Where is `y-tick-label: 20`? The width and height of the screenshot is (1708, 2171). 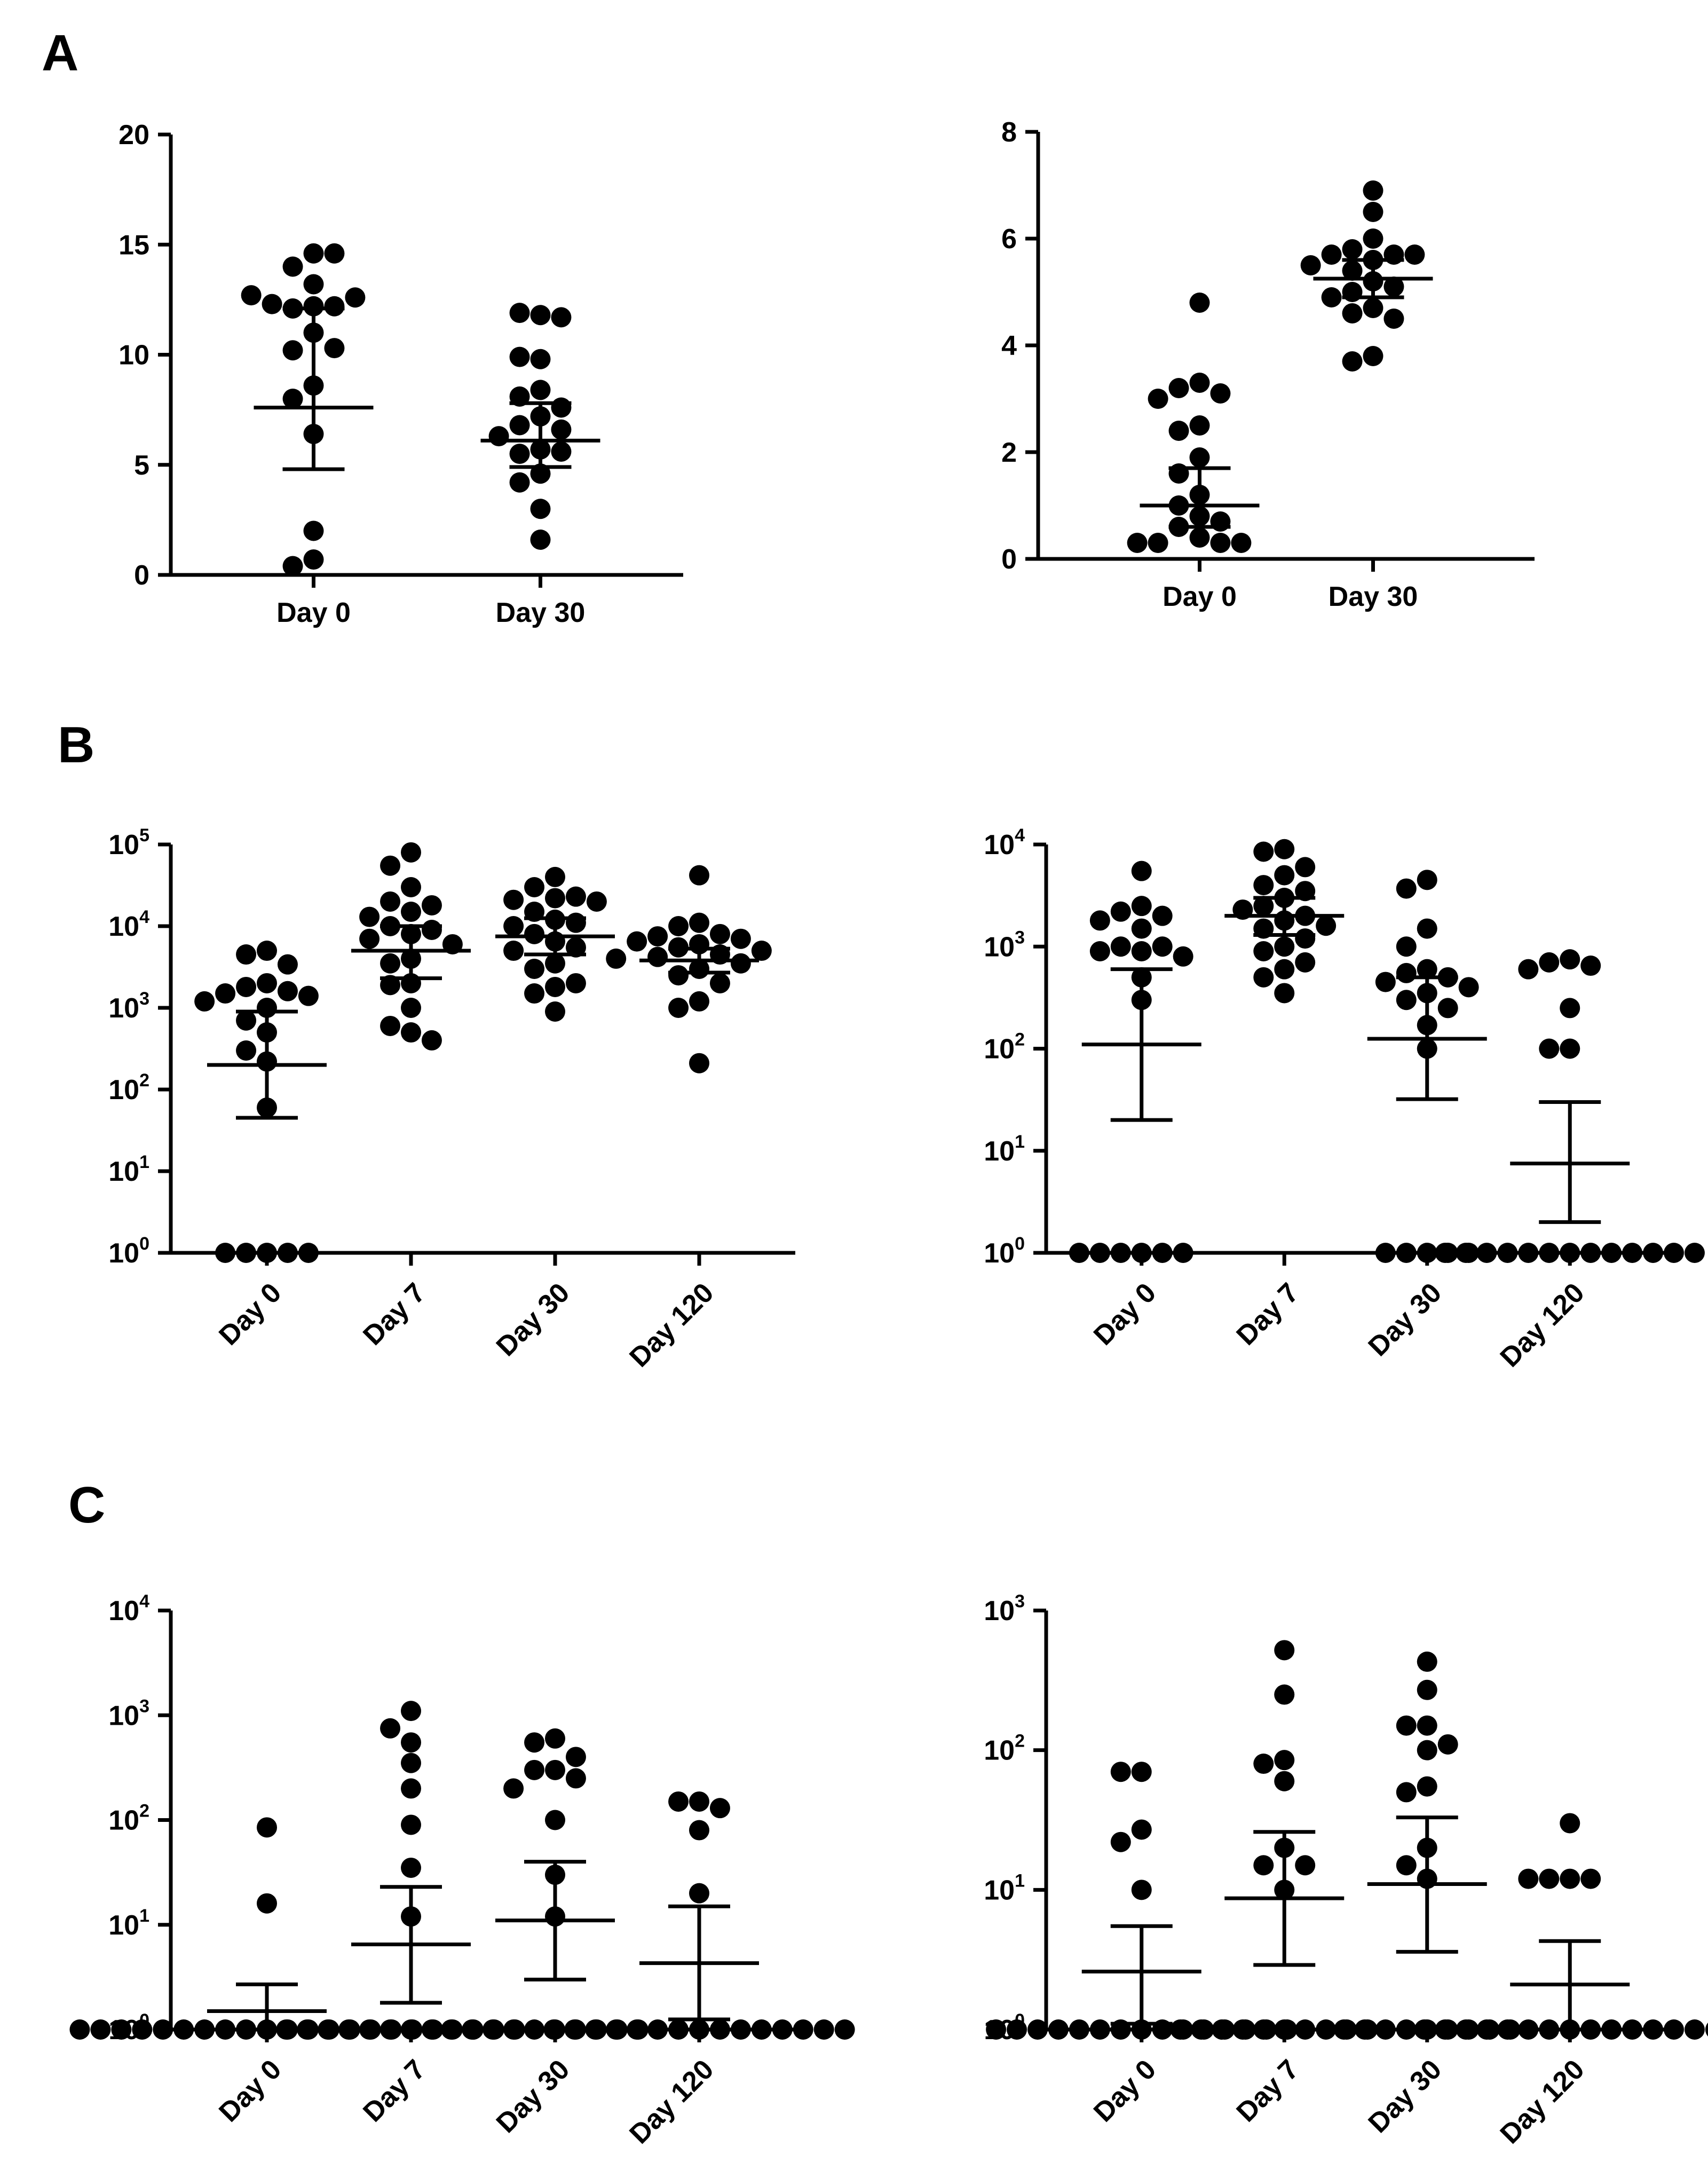 y-tick-label: 20 is located at coordinates (133, 135).